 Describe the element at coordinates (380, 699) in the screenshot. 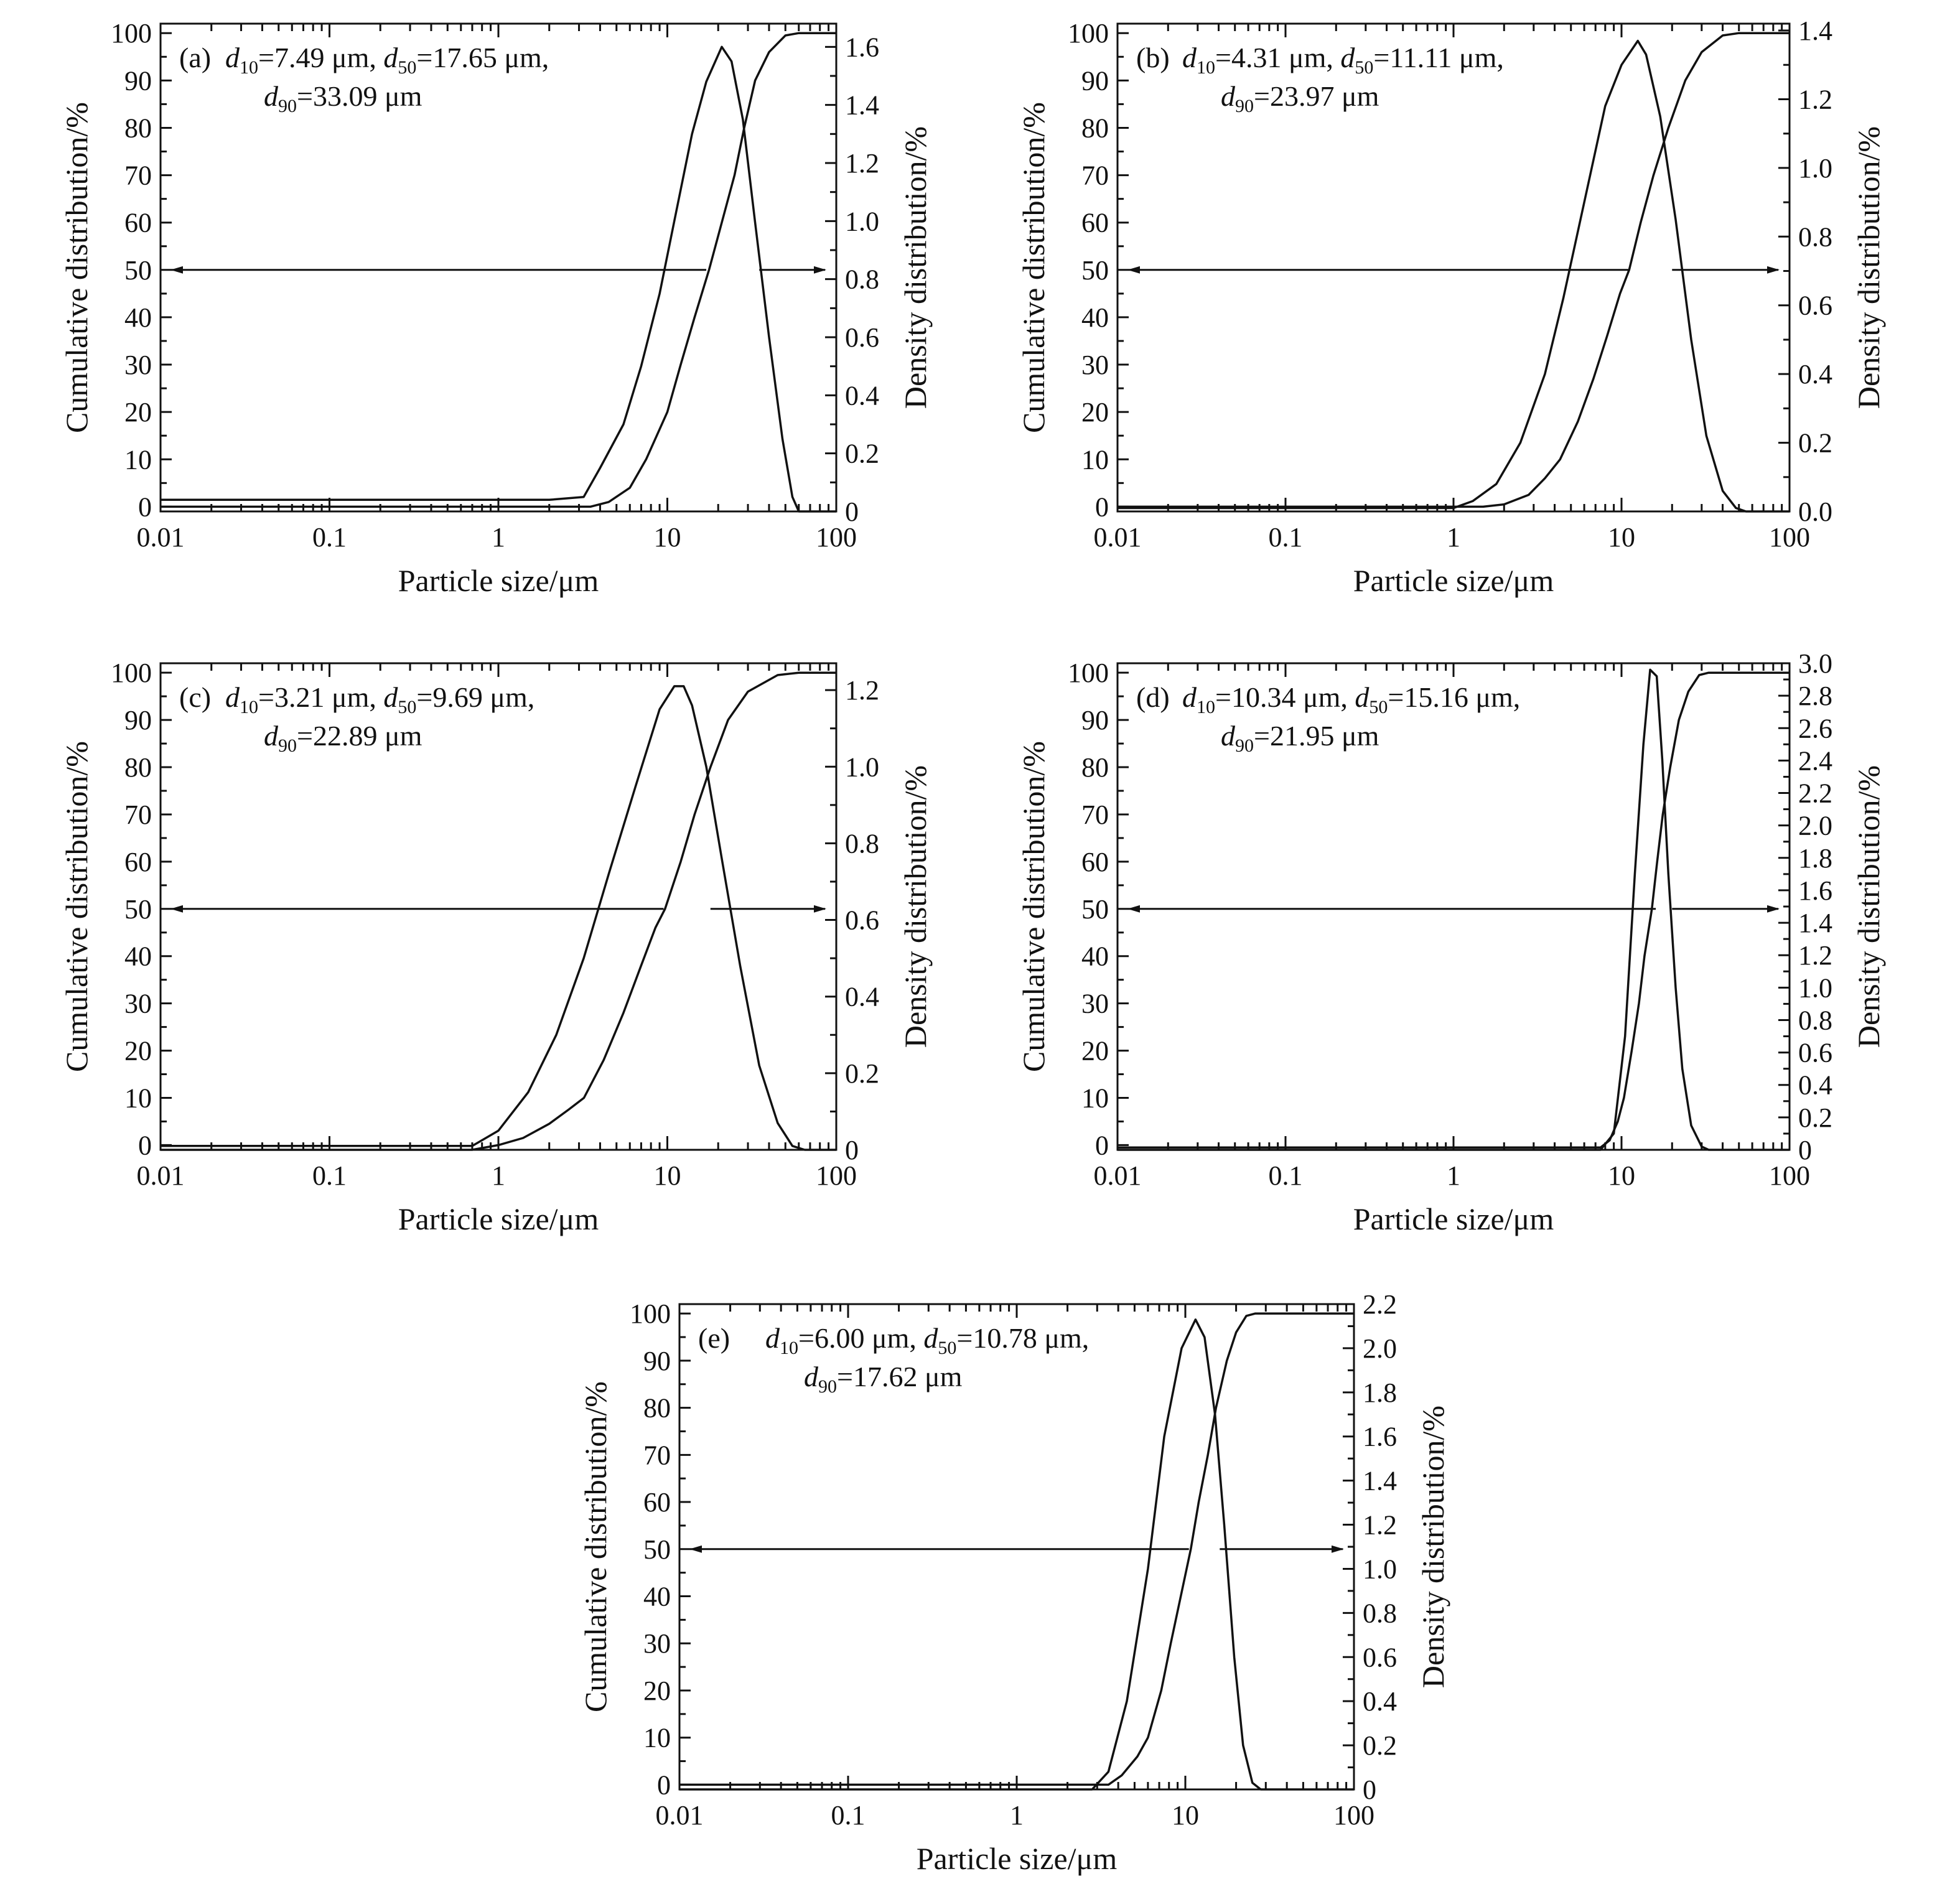

I see `annotation-line-1: d10=3.21 μm, d50=9.69 μm,` at that location.